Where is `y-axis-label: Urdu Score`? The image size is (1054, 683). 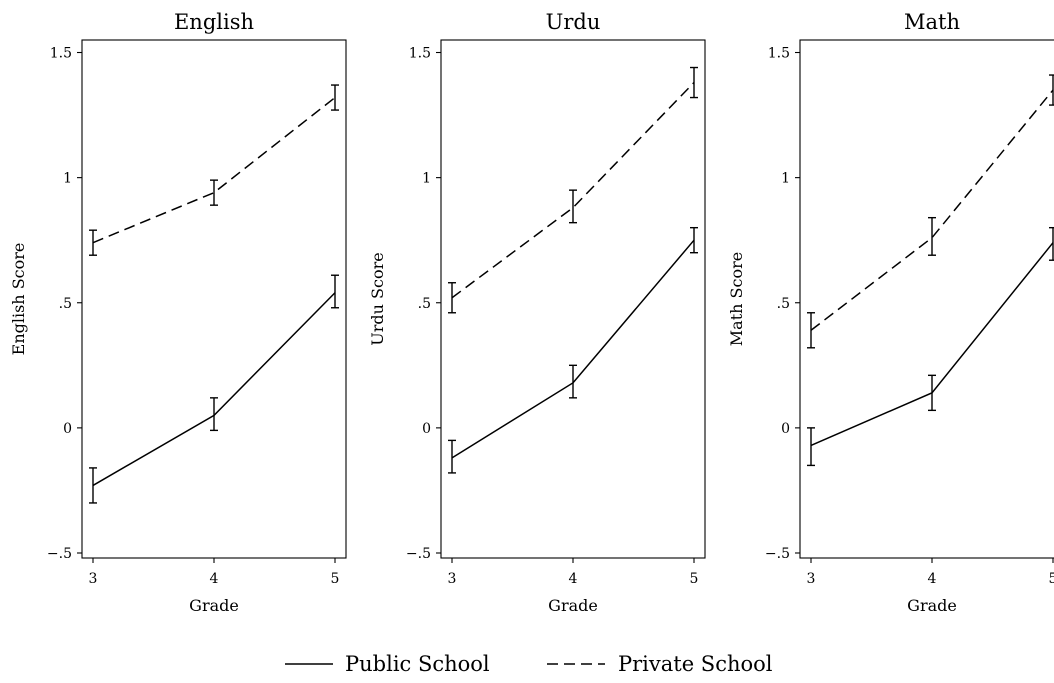 y-axis-label: Urdu Score is located at coordinates (377, 298).